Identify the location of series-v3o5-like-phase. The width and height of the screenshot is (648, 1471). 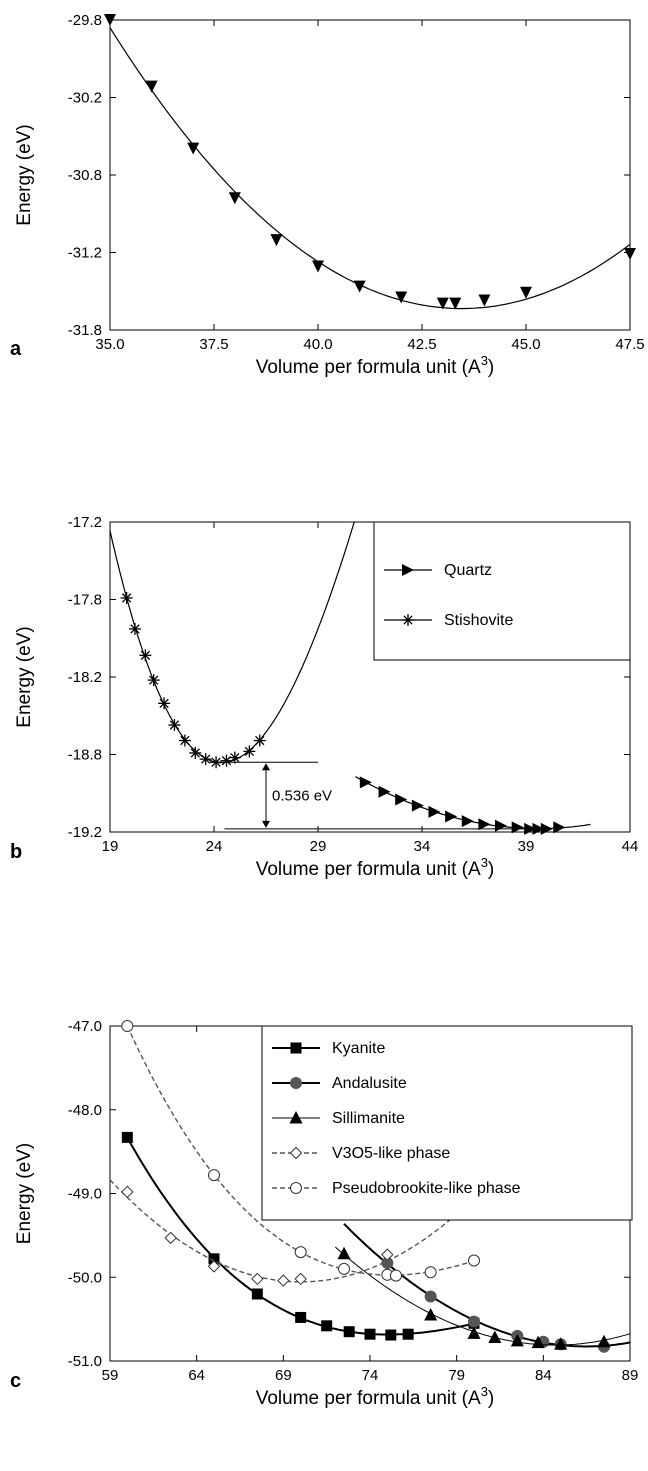
(301, 1236).